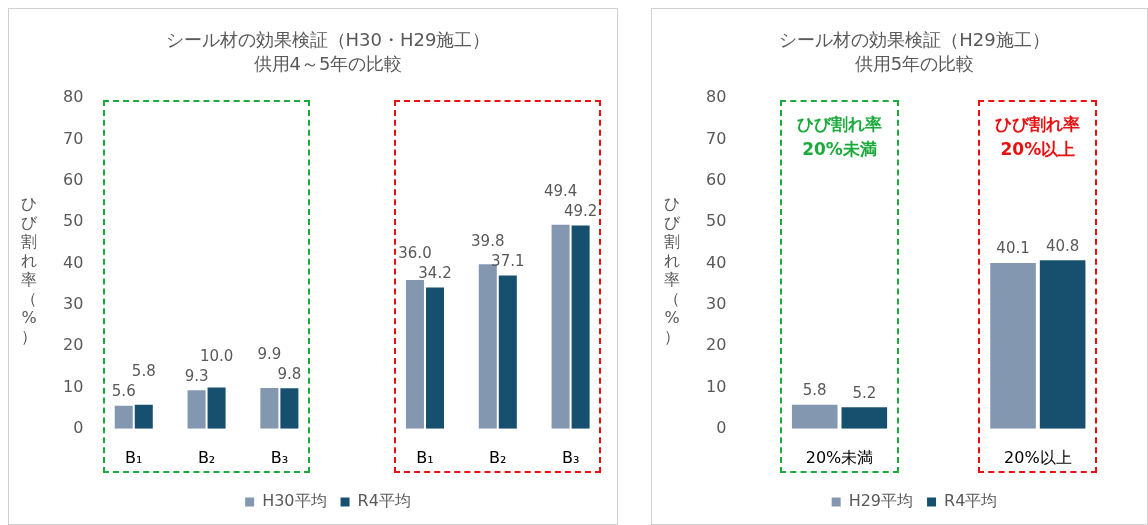 The image size is (1148, 525). I want to click on data-label: 9.8, so click(289, 373).